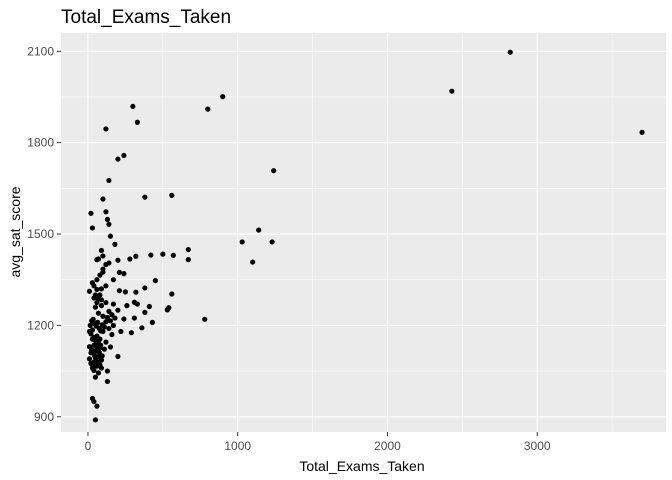 This screenshot has height=480, width=672. Describe the element at coordinates (15, 231) in the screenshot. I see `y-axis-title: avg_sat_score` at that location.